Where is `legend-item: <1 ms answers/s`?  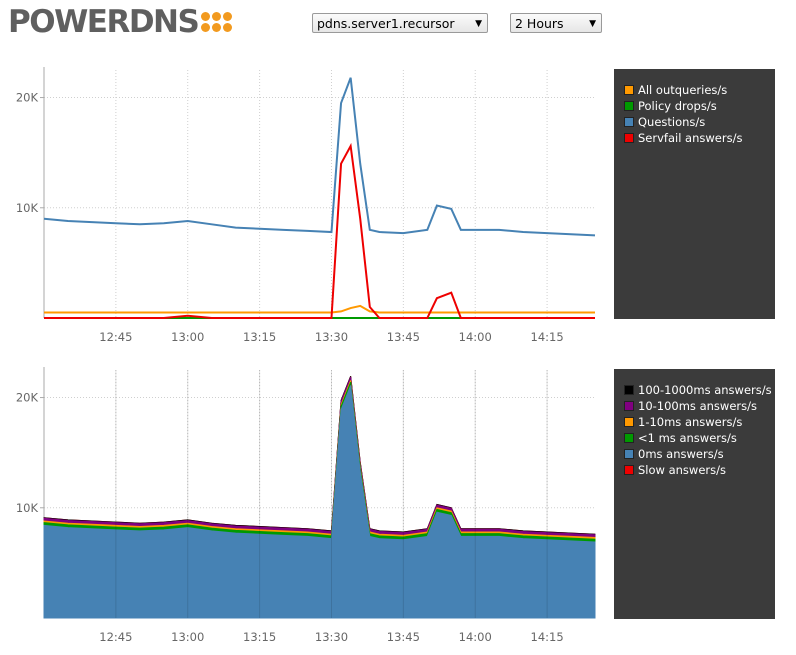 legend-item: <1 ms answers/s is located at coordinates (680, 438).